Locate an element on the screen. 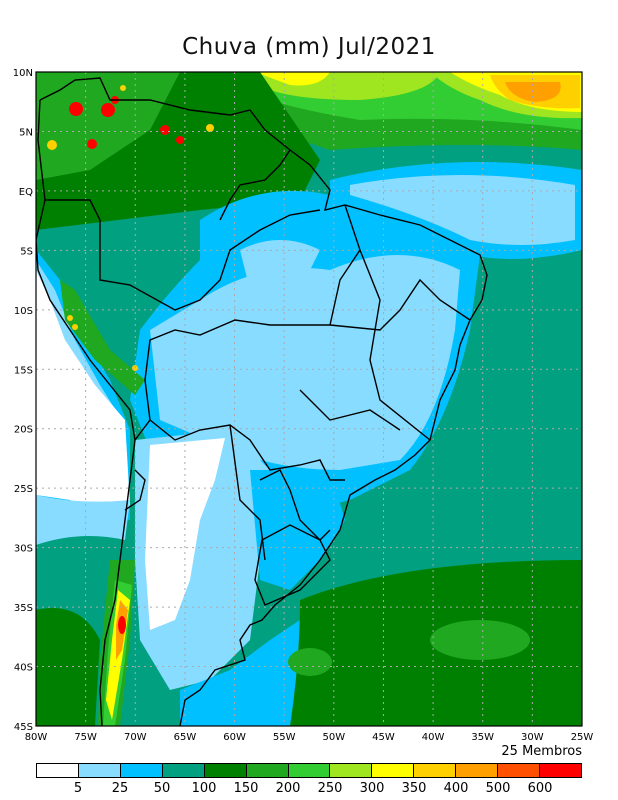 This screenshot has height=800, width=618. map-title: Chuva (mm) Jul/2021 is located at coordinates (309, 47).